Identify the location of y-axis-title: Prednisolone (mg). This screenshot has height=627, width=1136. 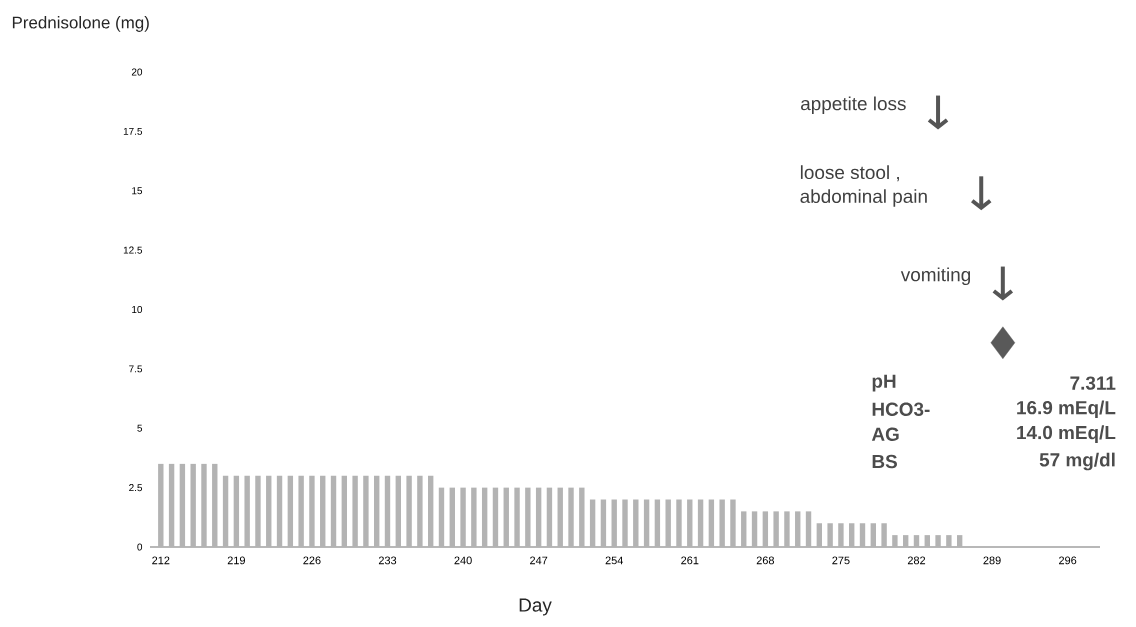
(80, 24).